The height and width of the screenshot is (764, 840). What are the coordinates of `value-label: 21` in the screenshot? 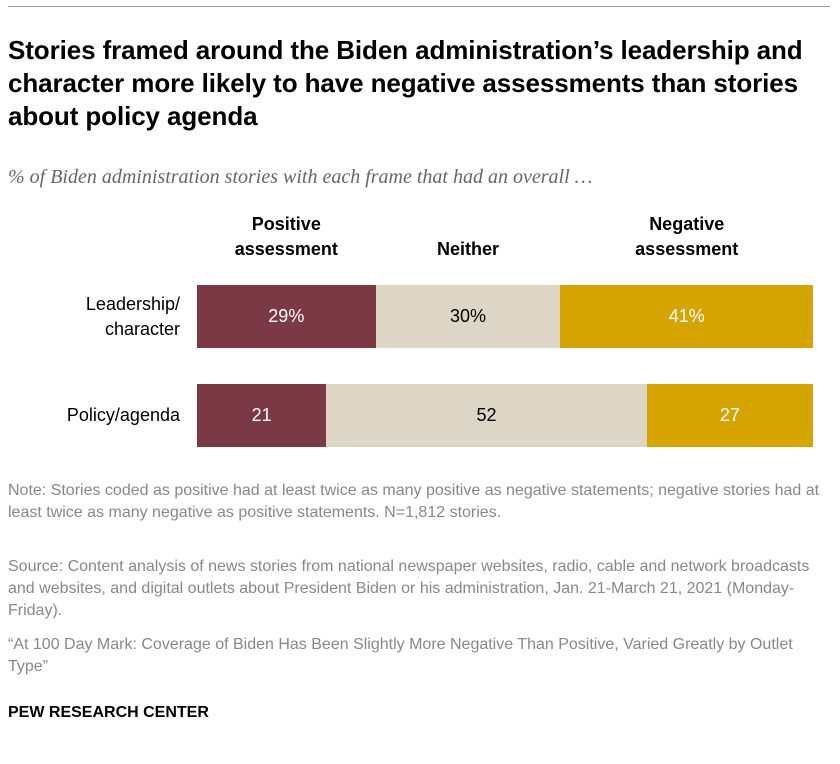 It's located at (261, 415).